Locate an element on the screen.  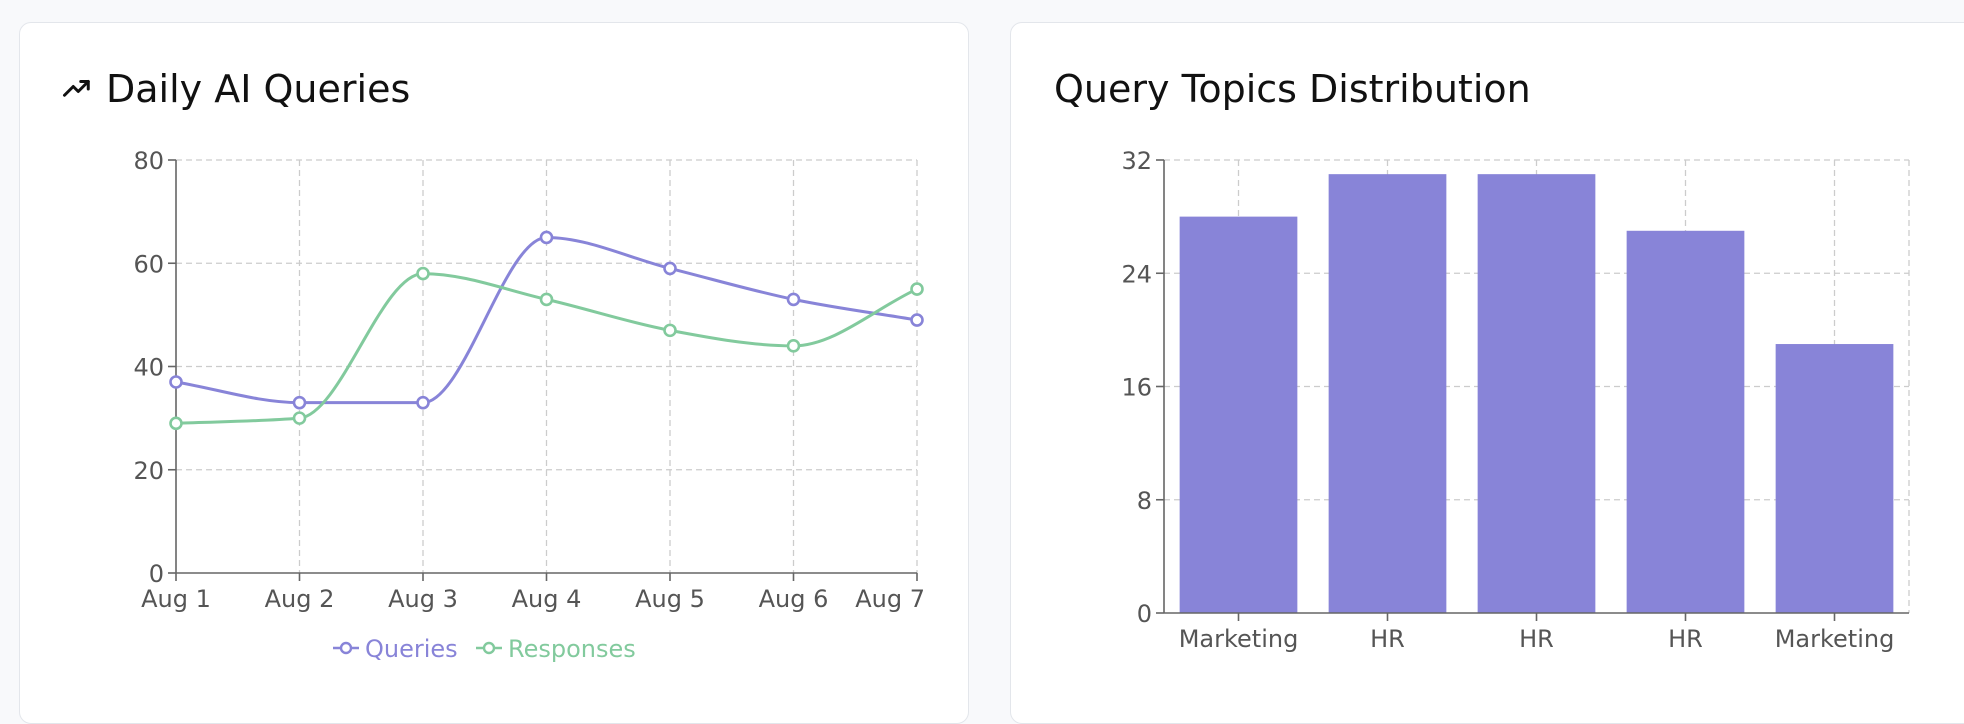
y-tick-label: 8 is located at coordinates (1144, 501).